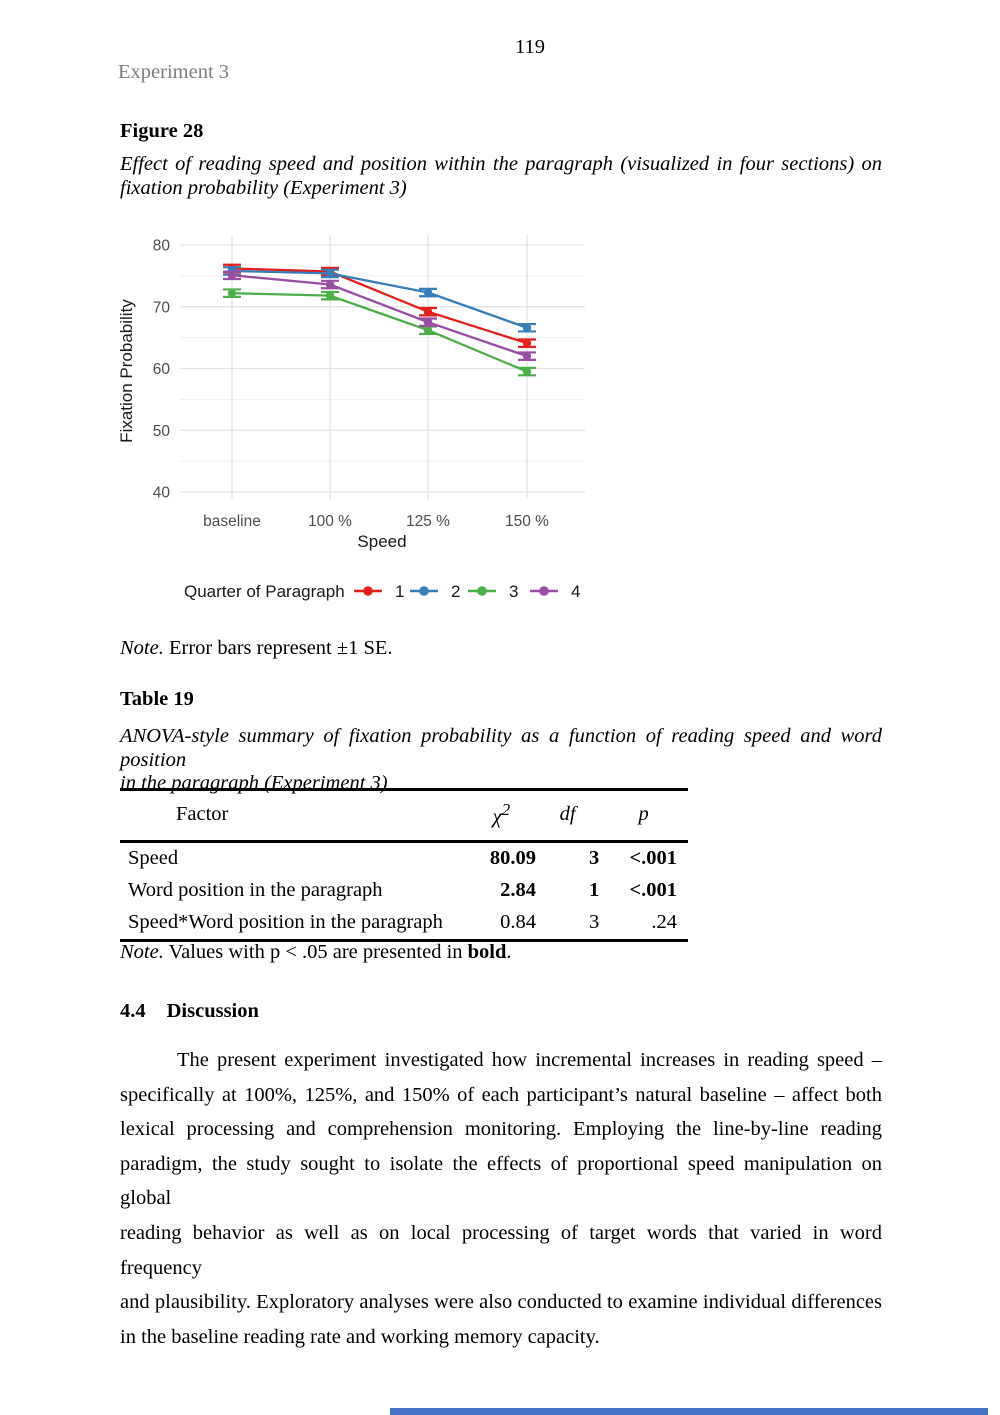 This screenshot has width=1000, height=1415. I want to click on svg-text: 1, so click(399, 591).